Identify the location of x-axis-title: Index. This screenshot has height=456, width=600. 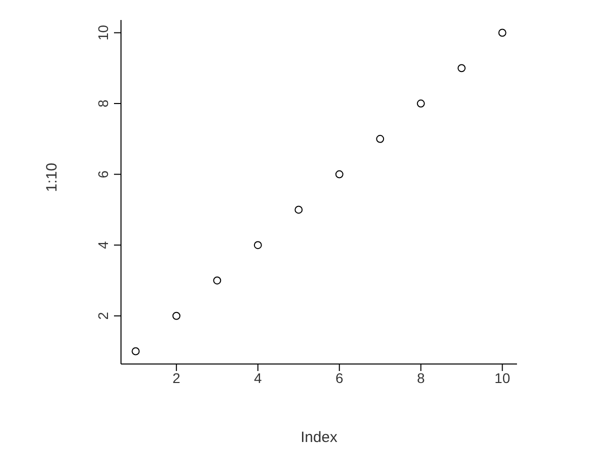
(319, 437).